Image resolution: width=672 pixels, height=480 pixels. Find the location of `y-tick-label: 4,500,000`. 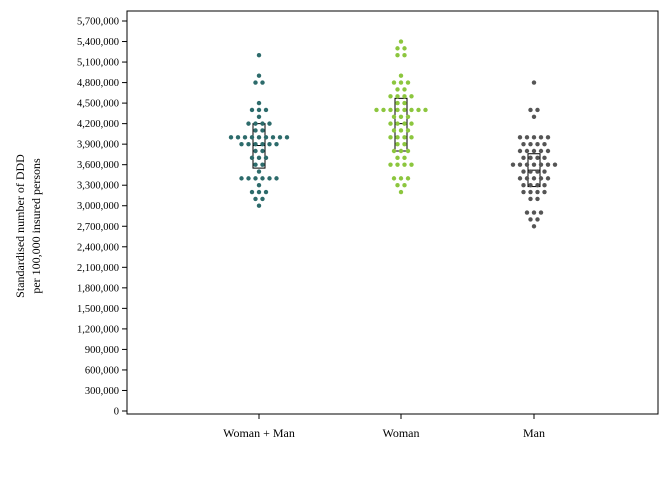

y-tick-label: 4,500,000 is located at coordinates (98, 104).